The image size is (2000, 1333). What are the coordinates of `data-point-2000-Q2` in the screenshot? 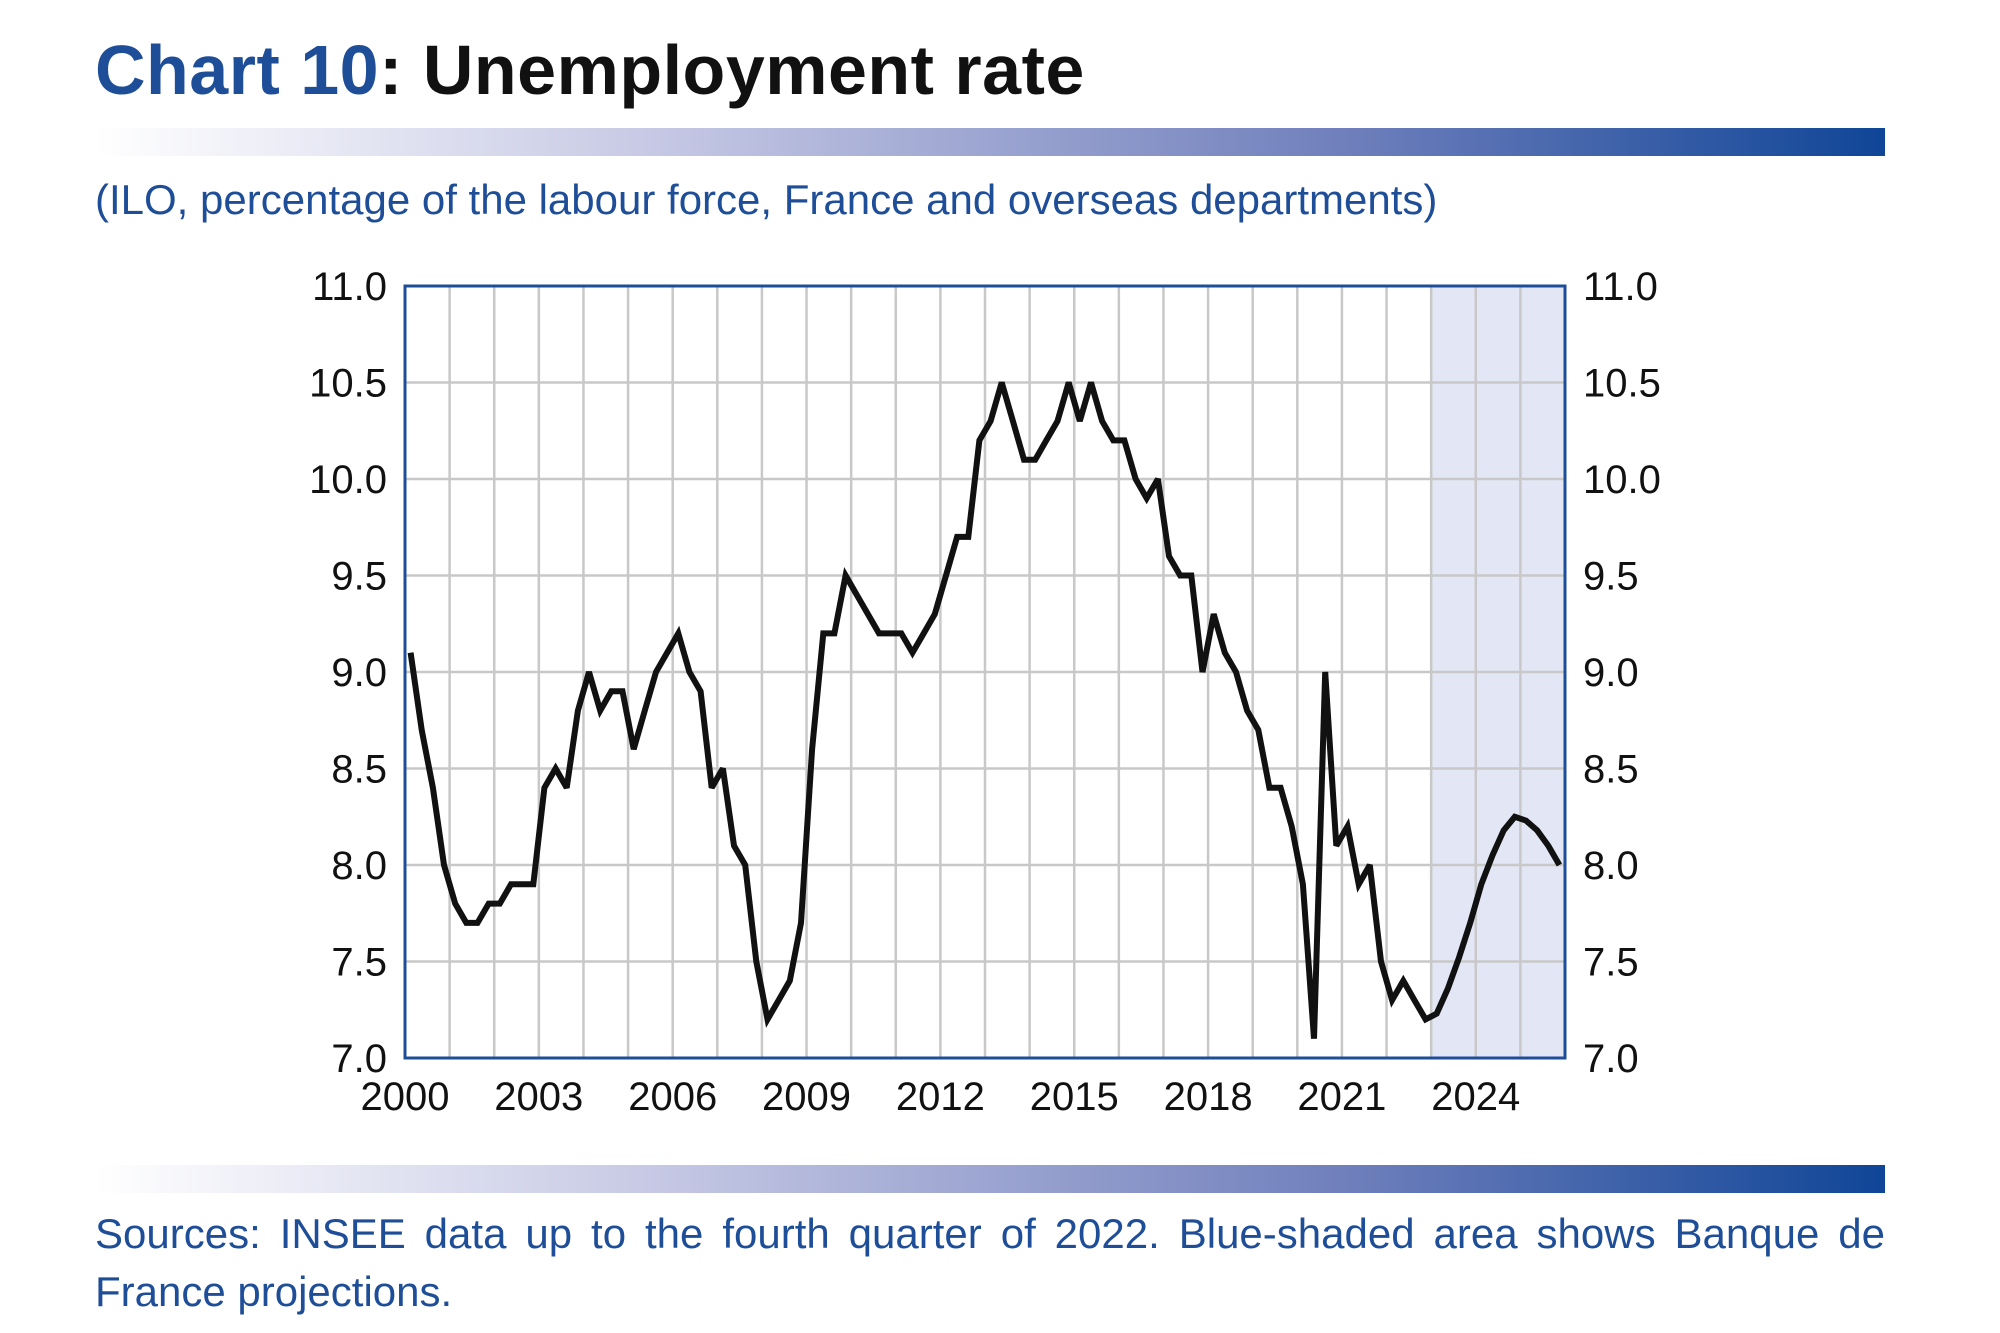 It's located at (422, 730).